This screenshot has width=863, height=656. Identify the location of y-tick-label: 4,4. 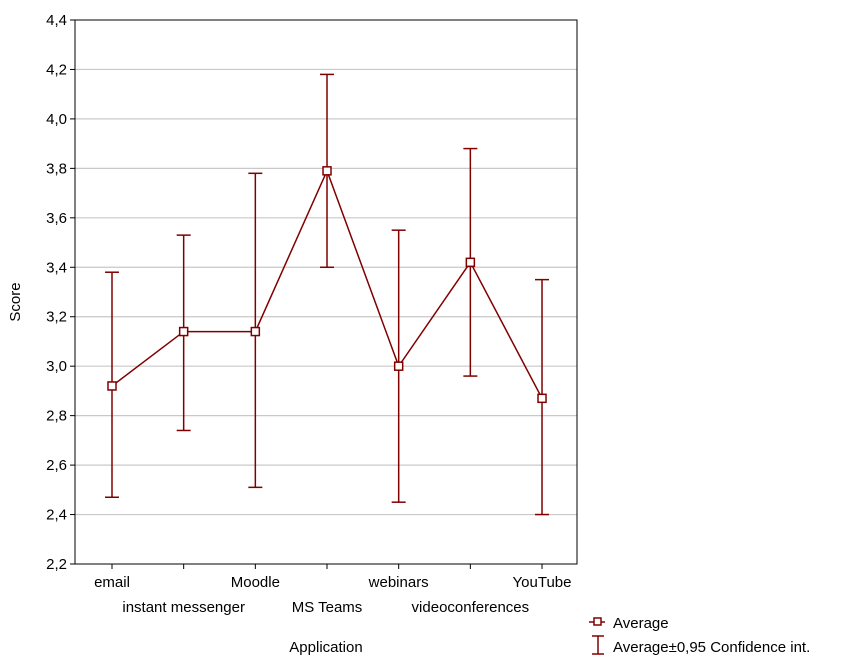
(56, 20).